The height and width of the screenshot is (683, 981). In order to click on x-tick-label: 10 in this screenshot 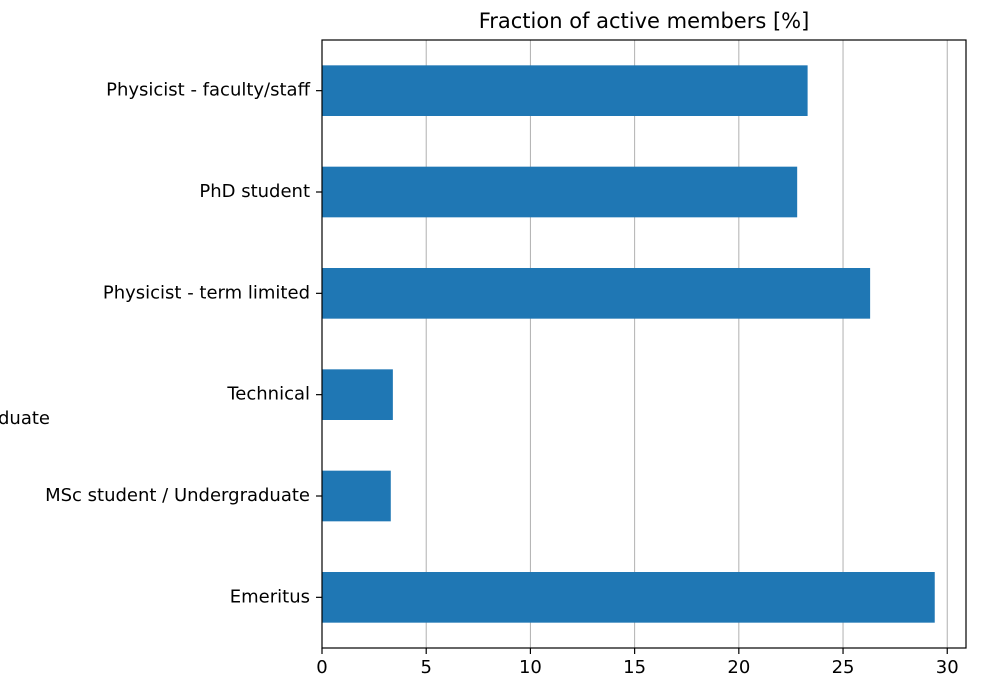, I will do `click(530, 667)`.